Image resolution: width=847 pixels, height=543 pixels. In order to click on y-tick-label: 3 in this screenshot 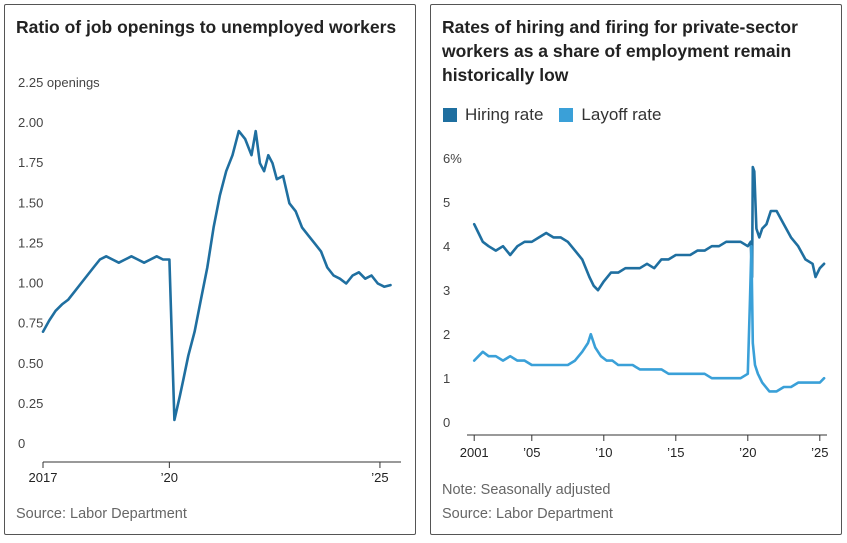, I will do `click(446, 290)`.